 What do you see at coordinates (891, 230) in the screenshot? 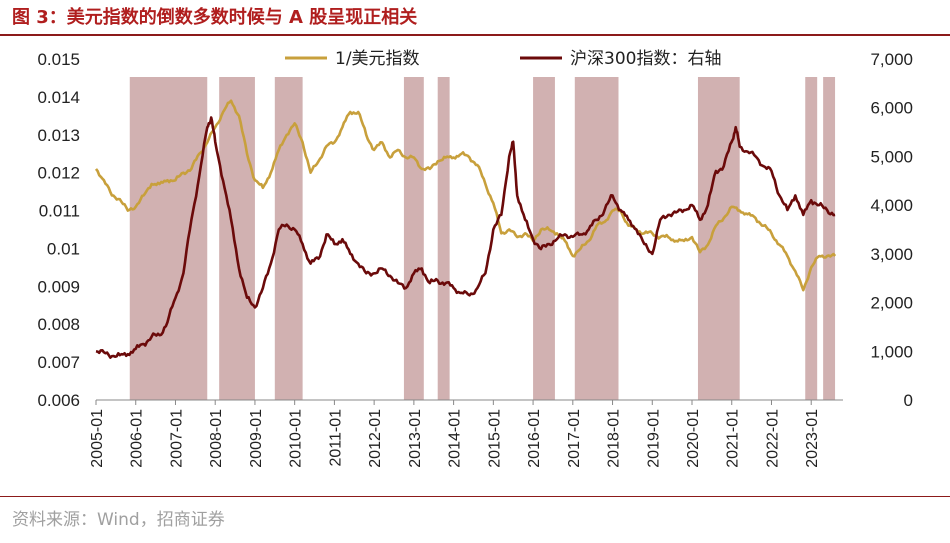
I see `right-y-axis: 7,000 6,000 5,000 4,000 3,000 2,000 1,000 0` at bounding box center [891, 230].